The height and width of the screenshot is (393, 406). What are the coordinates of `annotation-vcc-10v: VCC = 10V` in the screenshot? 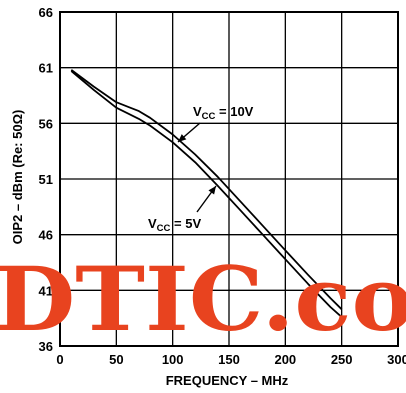 It's located at (223, 113).